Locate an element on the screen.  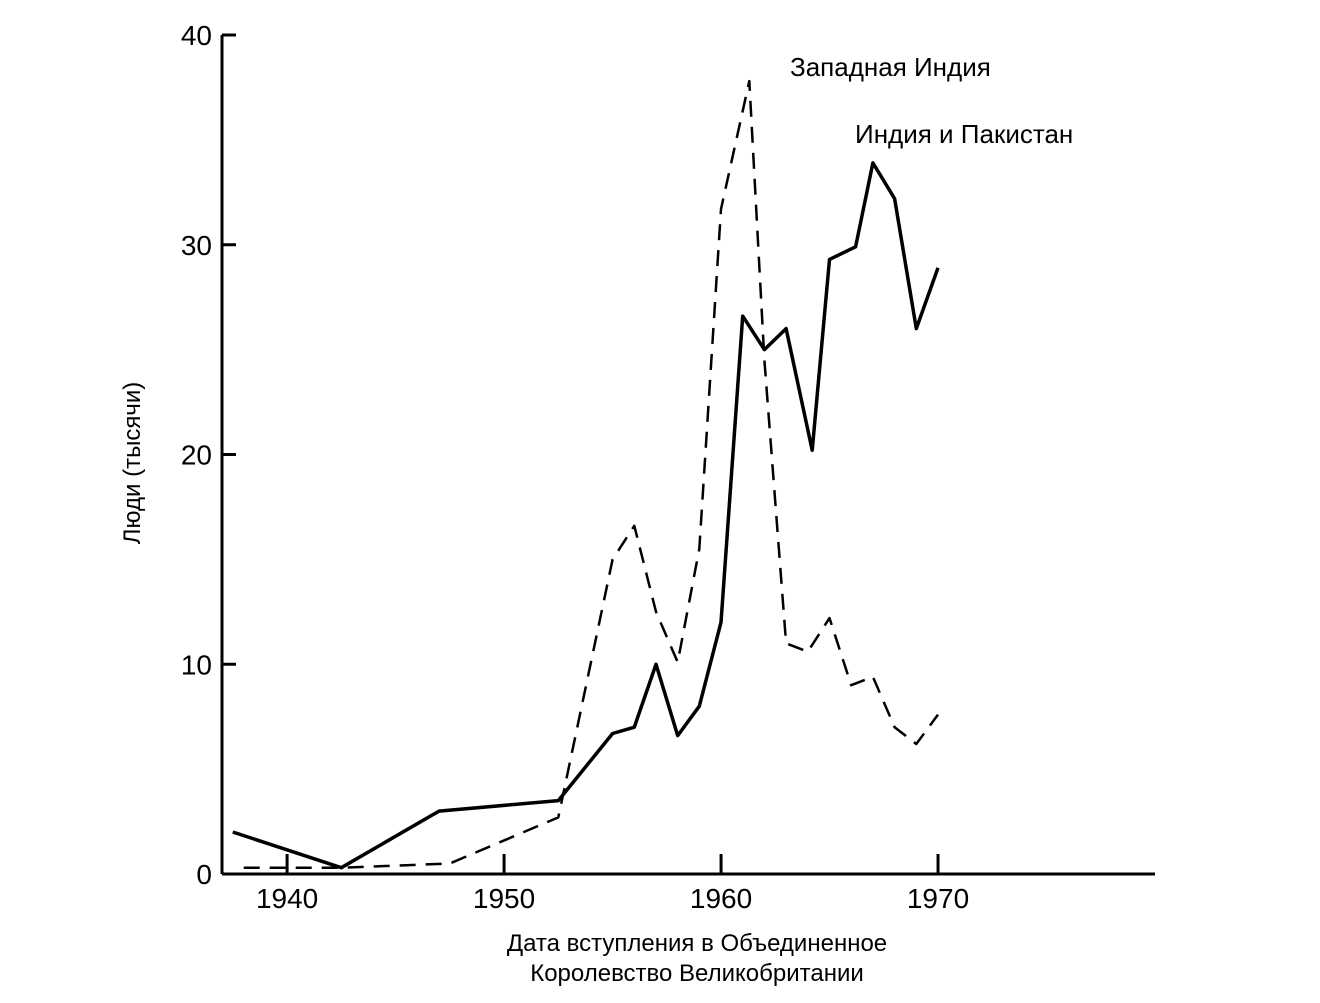
y-tick-label: 40 is located at coordinates (196, 35).